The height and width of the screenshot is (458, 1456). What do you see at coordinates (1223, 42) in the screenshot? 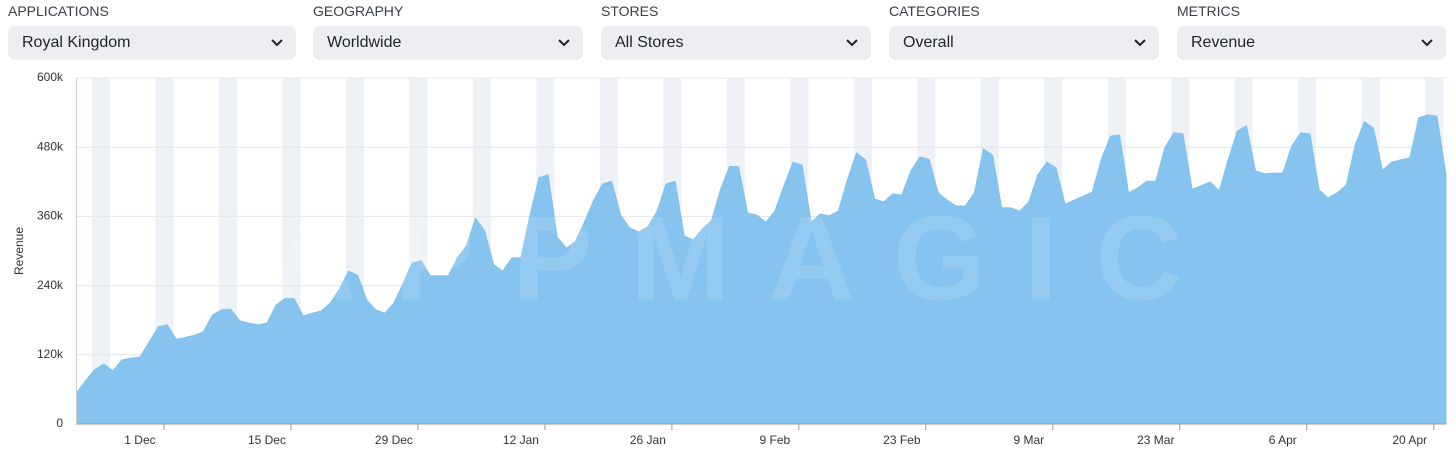
I see `dropdown-value: Revenue` at bounding box center [1223, 42].